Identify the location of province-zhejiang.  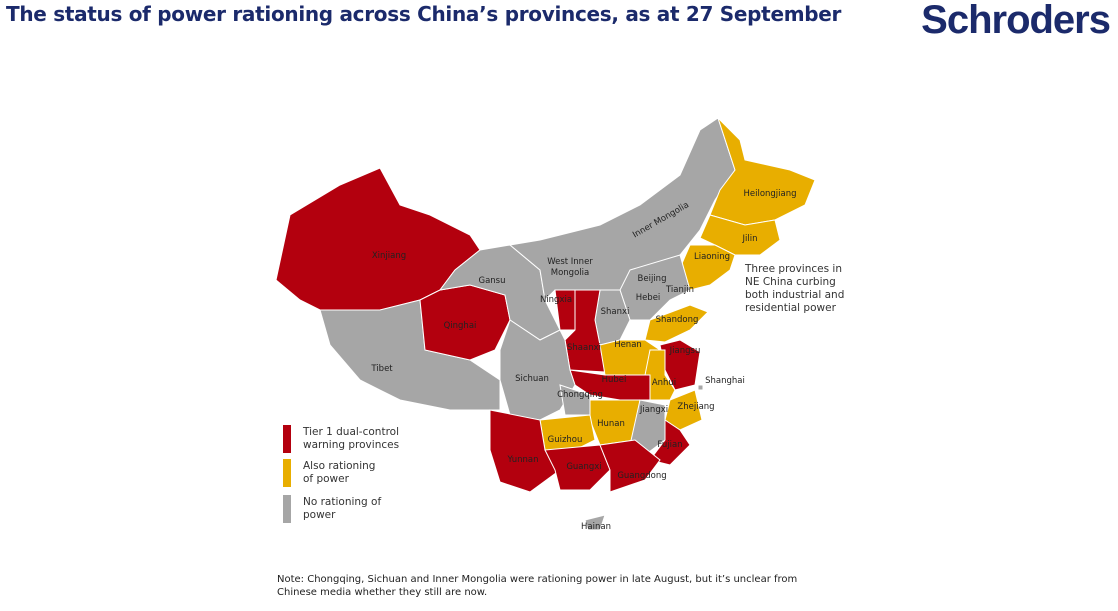
(683, 410).